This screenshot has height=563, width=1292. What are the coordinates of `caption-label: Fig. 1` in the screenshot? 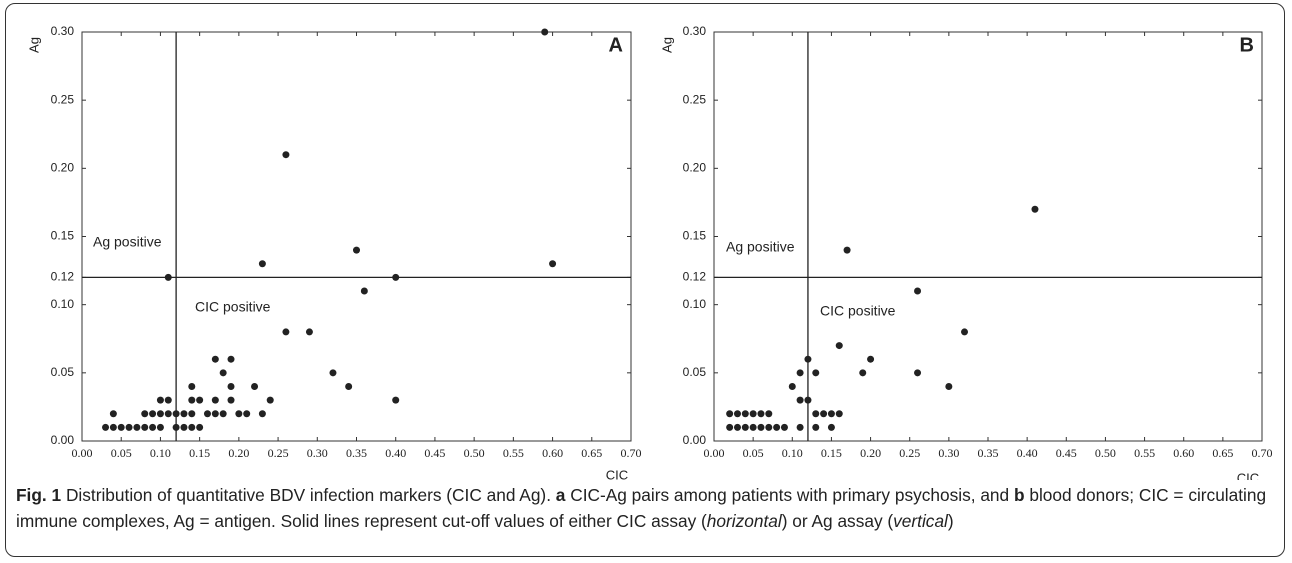 It's located at (39, 495).